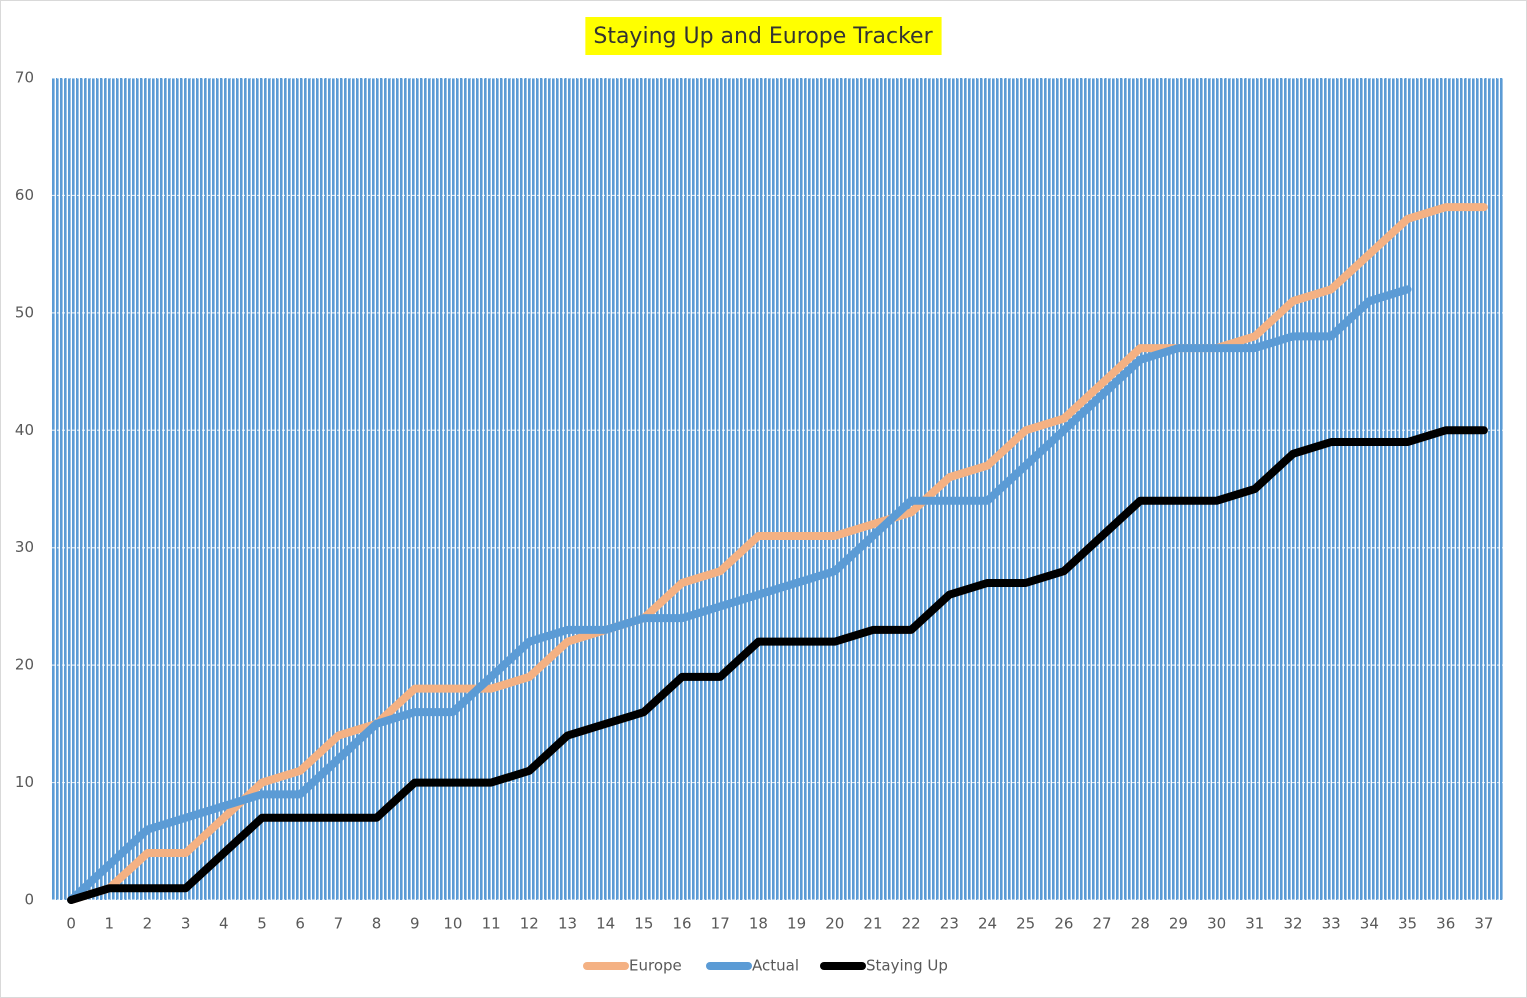 This screenshot has width=1527, height=998. What do you see at coordinates (71, 924) in the screenshot?
I see `x-tick-label: 0` at bounding box center [71, 924].